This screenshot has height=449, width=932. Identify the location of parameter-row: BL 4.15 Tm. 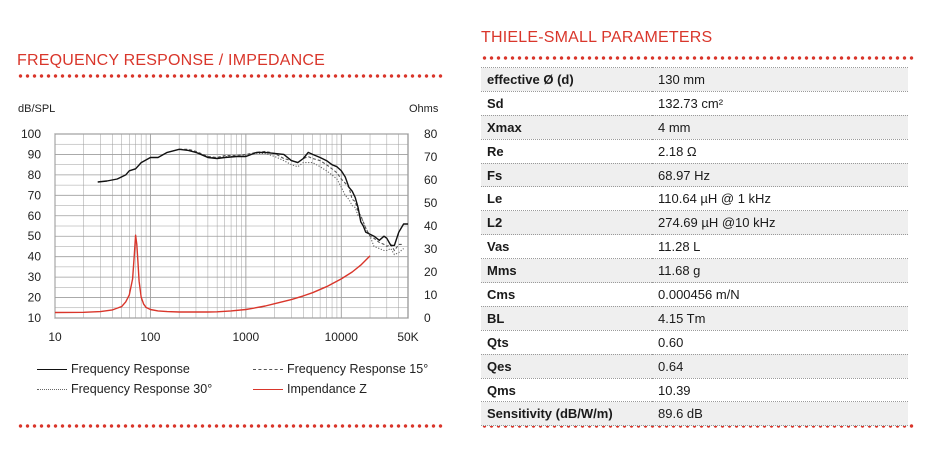
(694, 318).